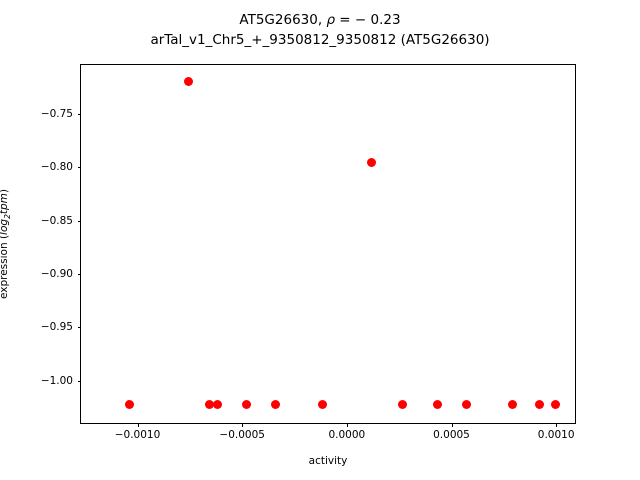  I want to click on title-rho-symbol: ρ, so click(331, 20).